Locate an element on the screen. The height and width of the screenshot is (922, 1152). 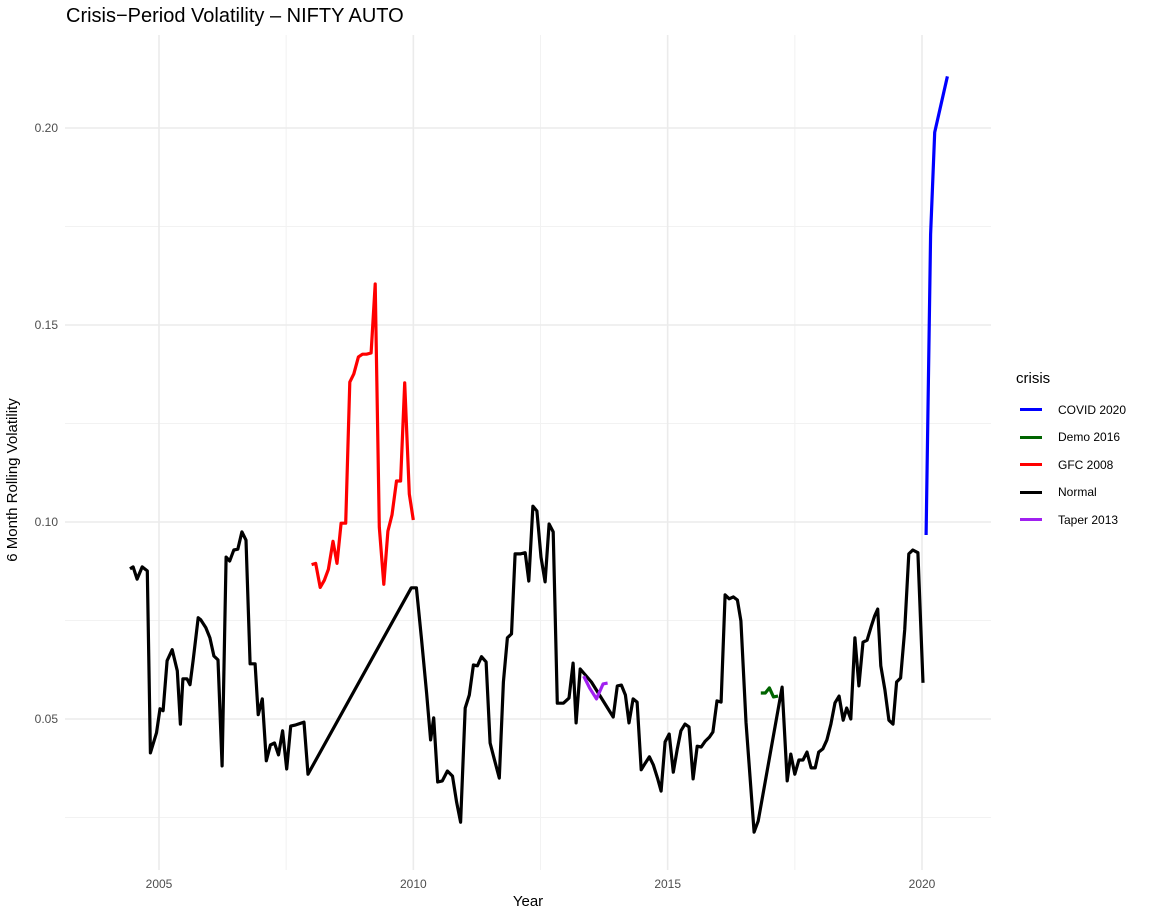
x-tick-label: 2005 is located at coordinates (159, 884).